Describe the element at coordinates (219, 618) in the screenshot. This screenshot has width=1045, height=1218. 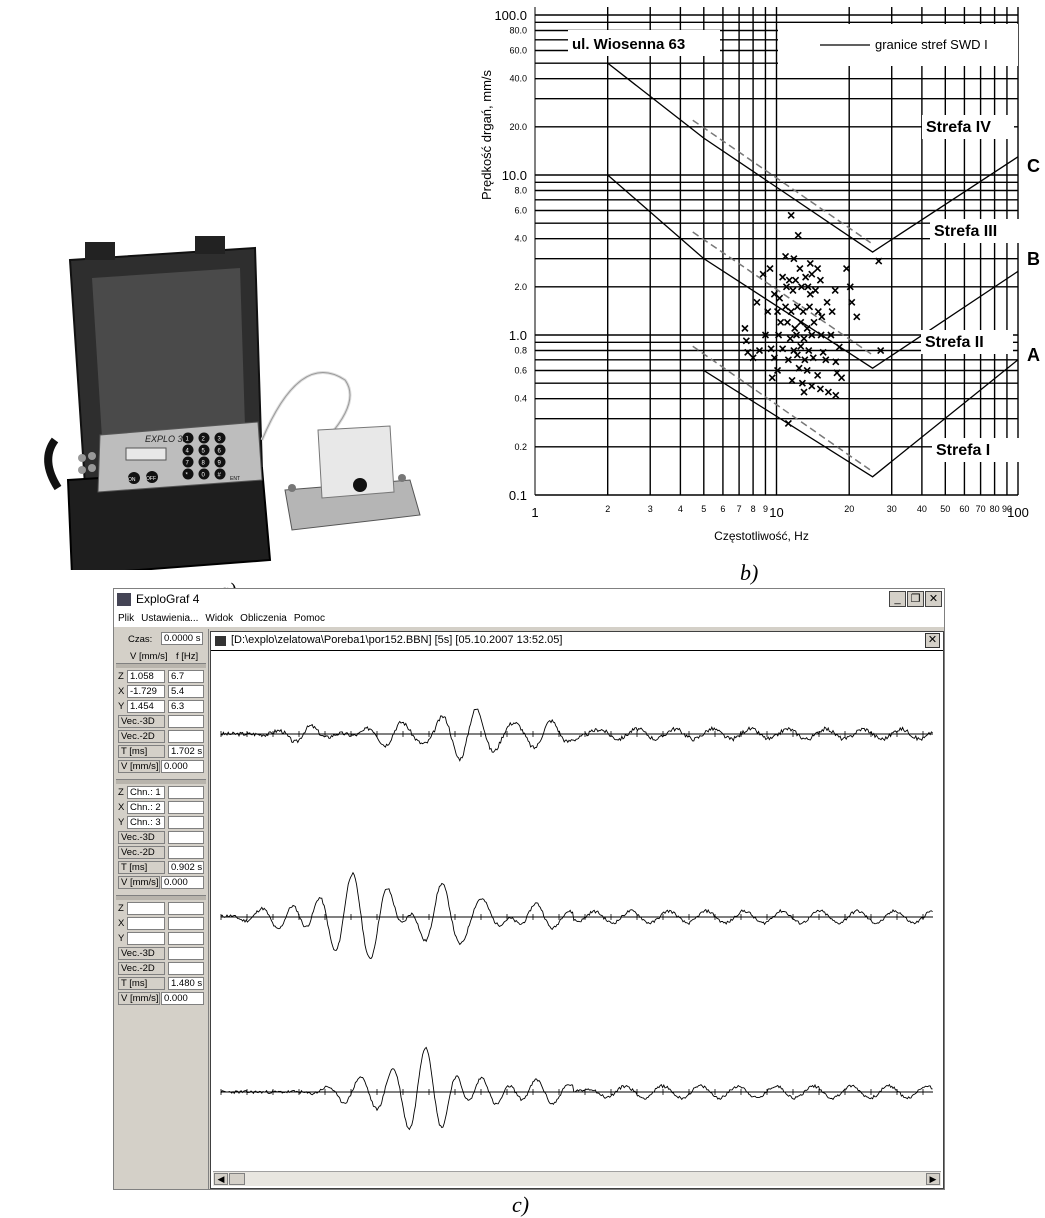
I see `menu-widok: Widok` at that location.